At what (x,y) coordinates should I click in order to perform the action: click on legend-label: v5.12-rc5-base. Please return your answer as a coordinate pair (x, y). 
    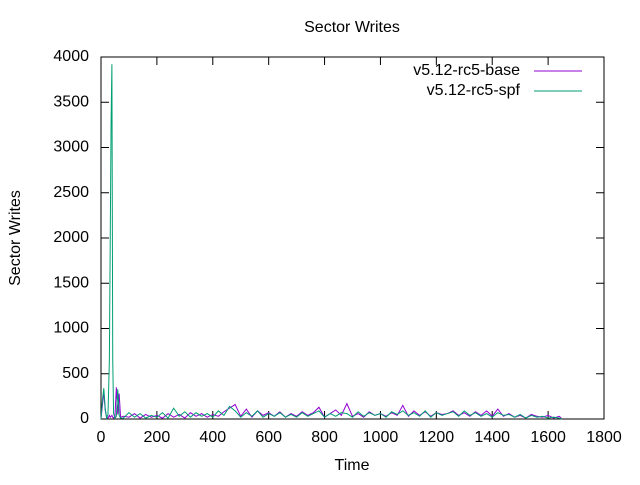
    Looking at the image, I should click on (466, 70).